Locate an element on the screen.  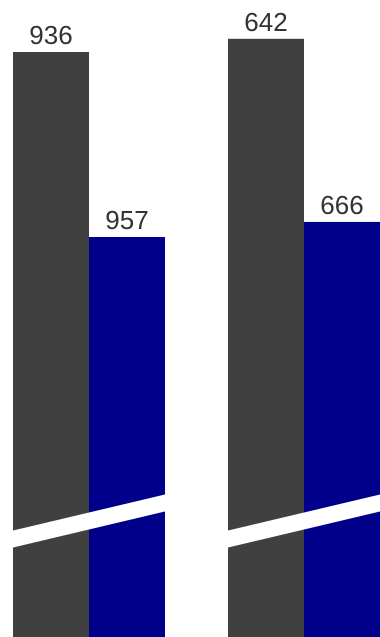
value-label-2-2: 666 is located at coordinates (341, 205).